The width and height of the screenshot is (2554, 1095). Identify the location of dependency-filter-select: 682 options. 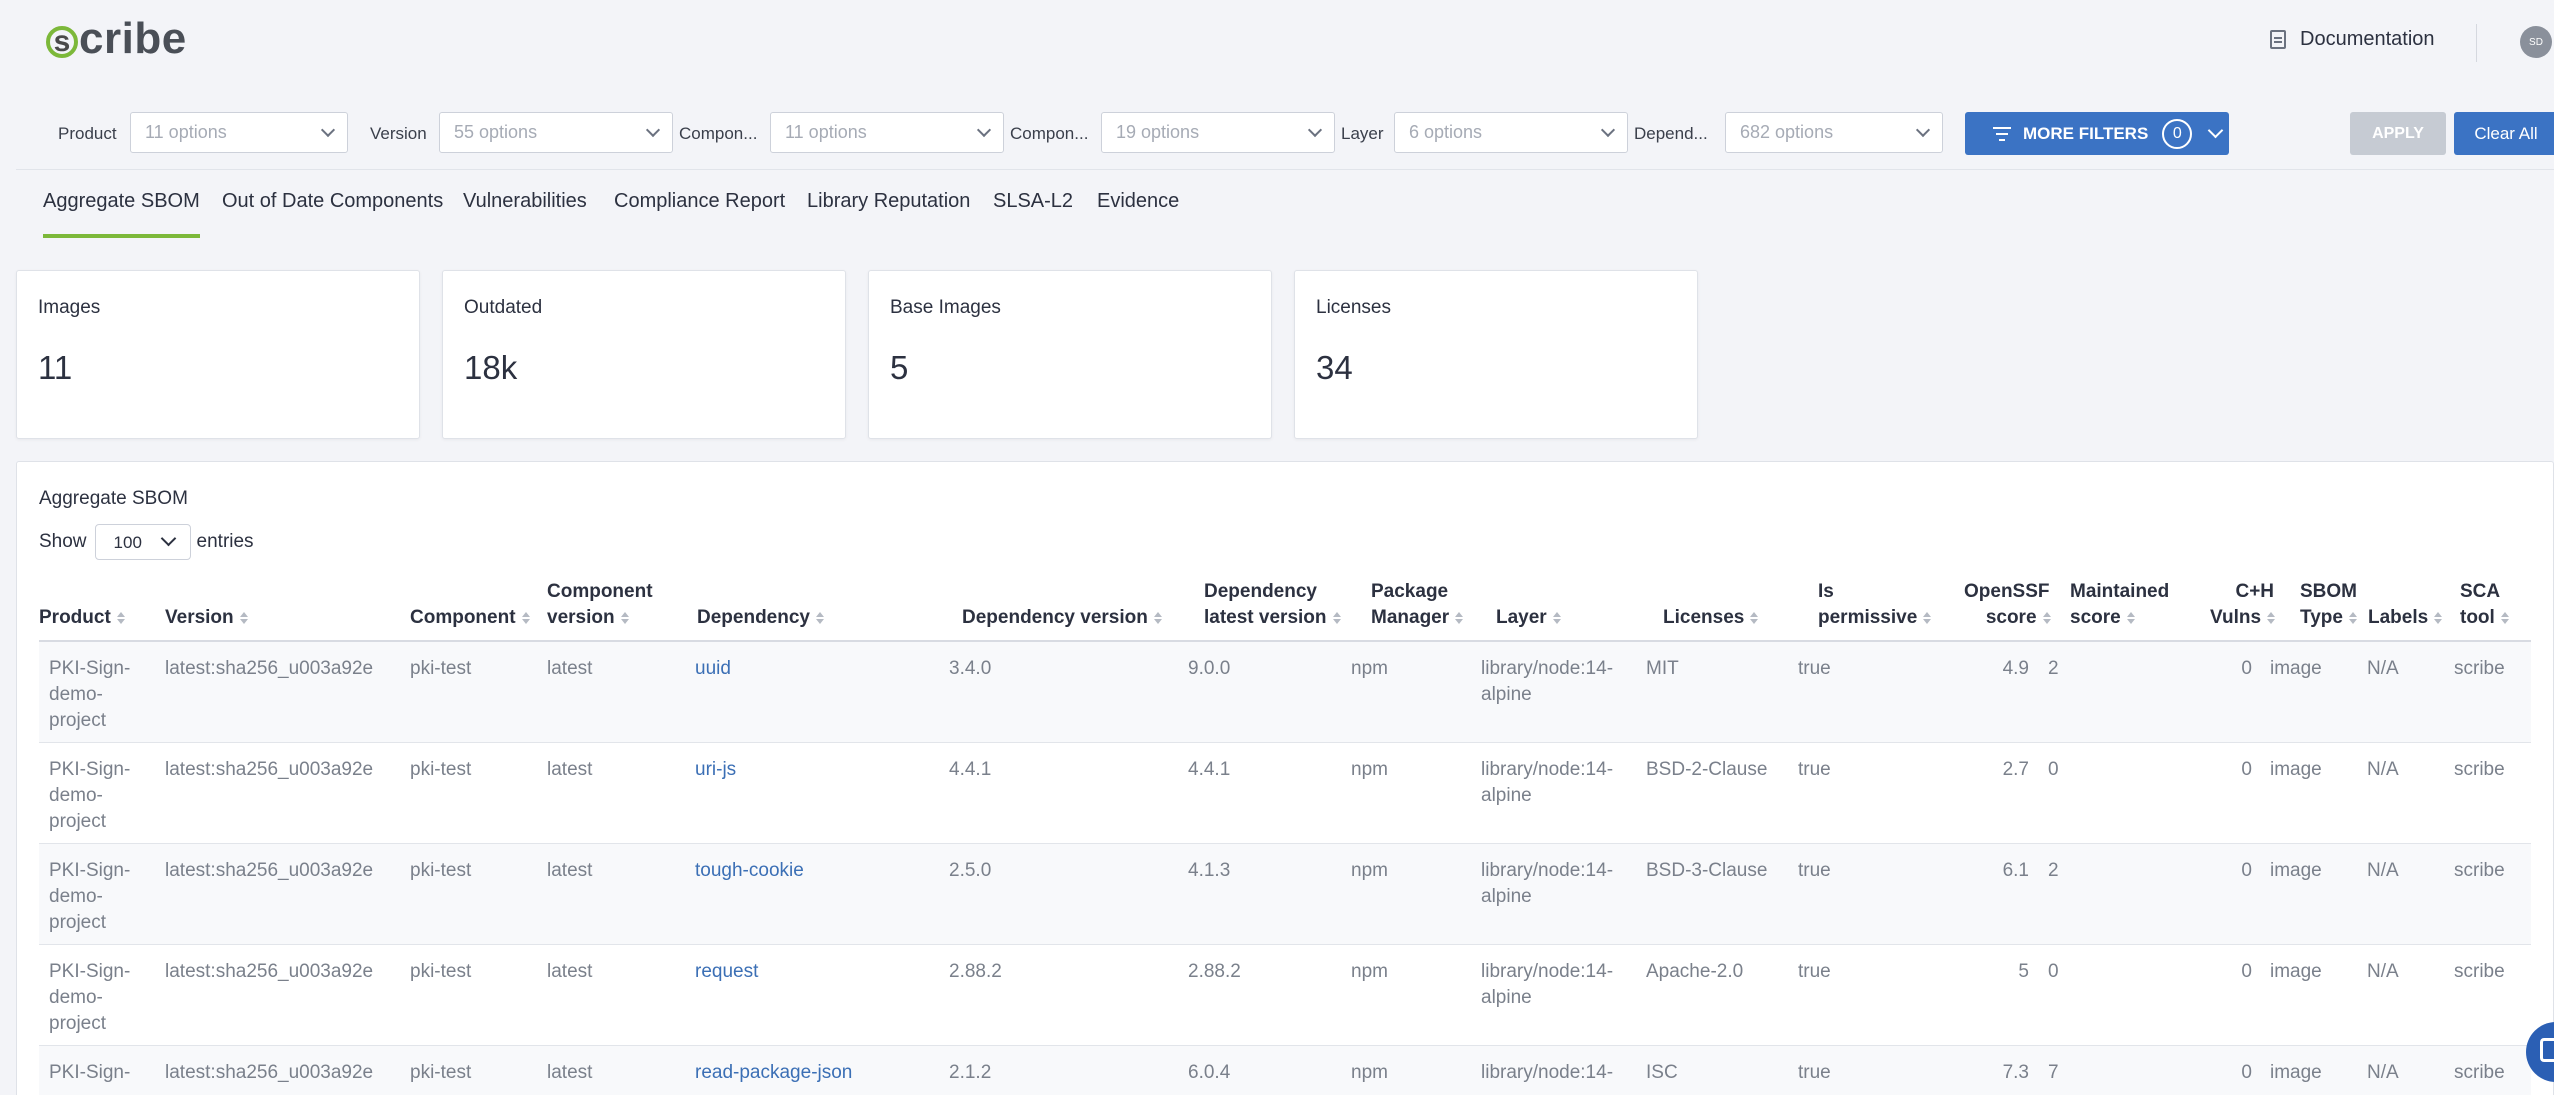
(1834, 132).